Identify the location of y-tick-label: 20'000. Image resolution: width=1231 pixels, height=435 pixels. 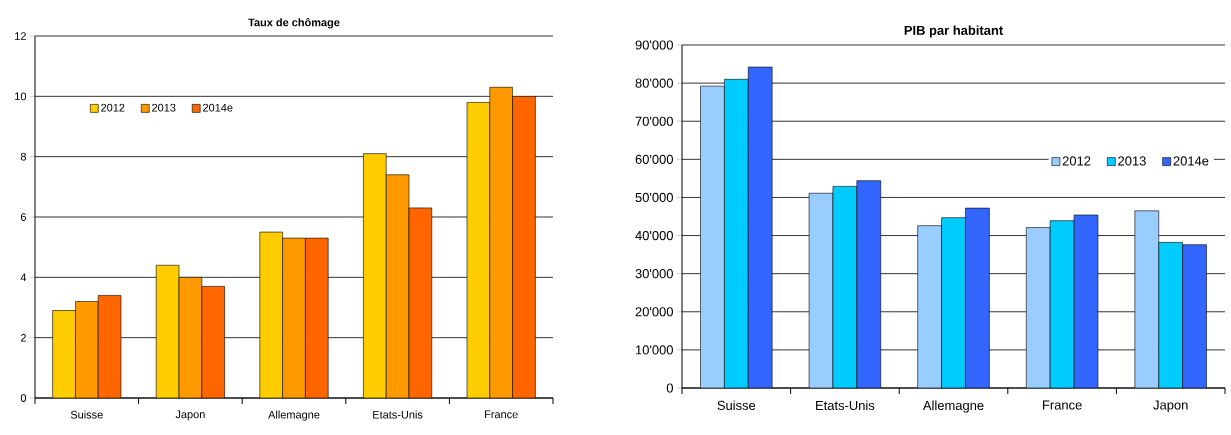
(654, 312).